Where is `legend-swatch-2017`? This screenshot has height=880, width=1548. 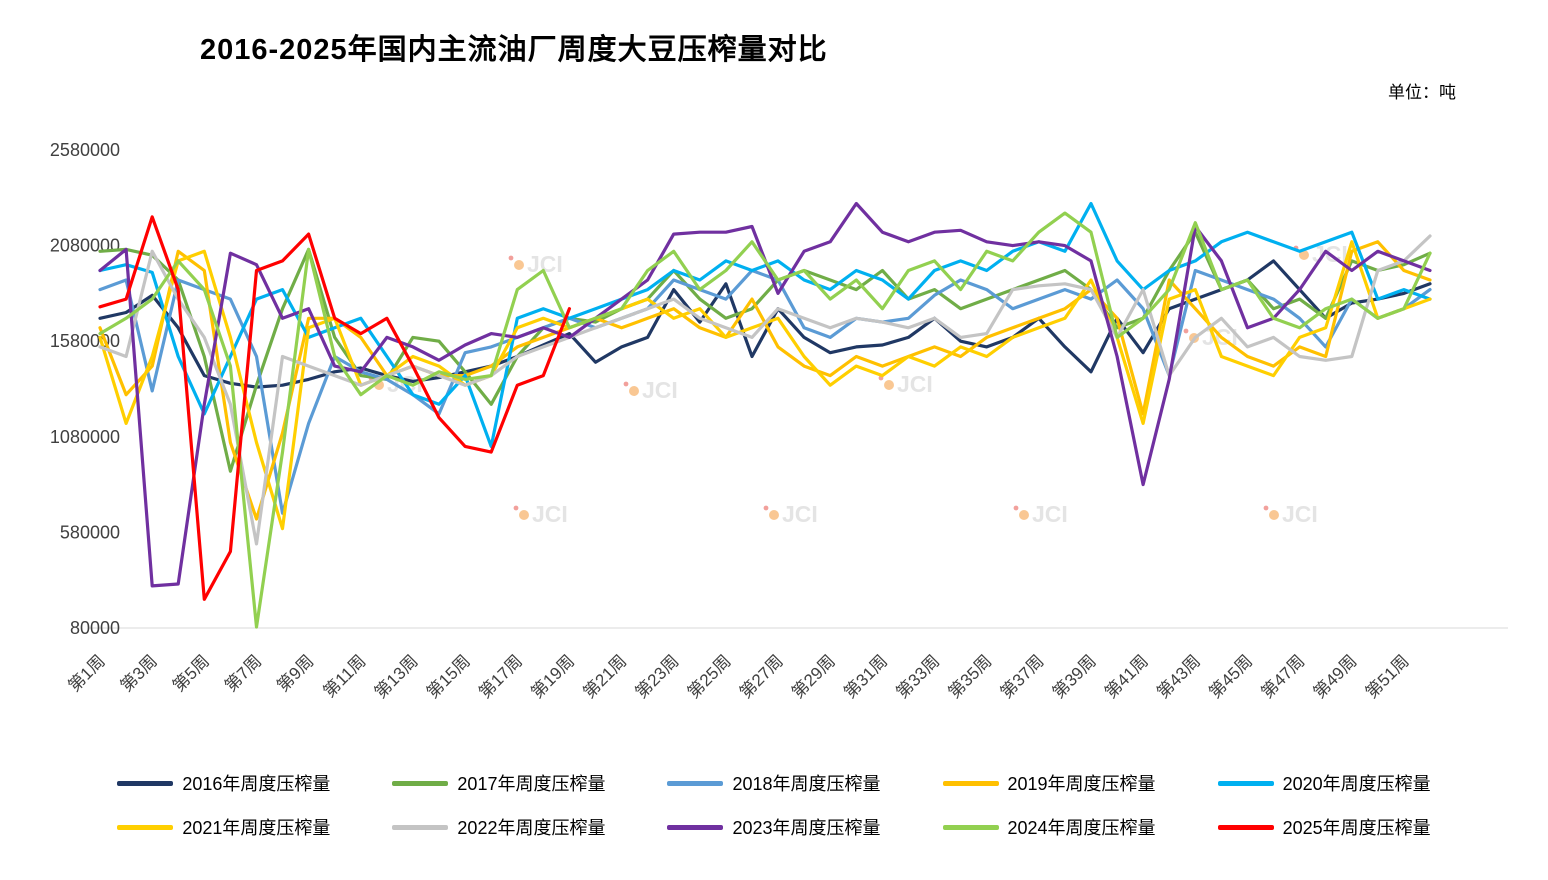 legend-swatch-2017 is located at coordinates (420, 783).